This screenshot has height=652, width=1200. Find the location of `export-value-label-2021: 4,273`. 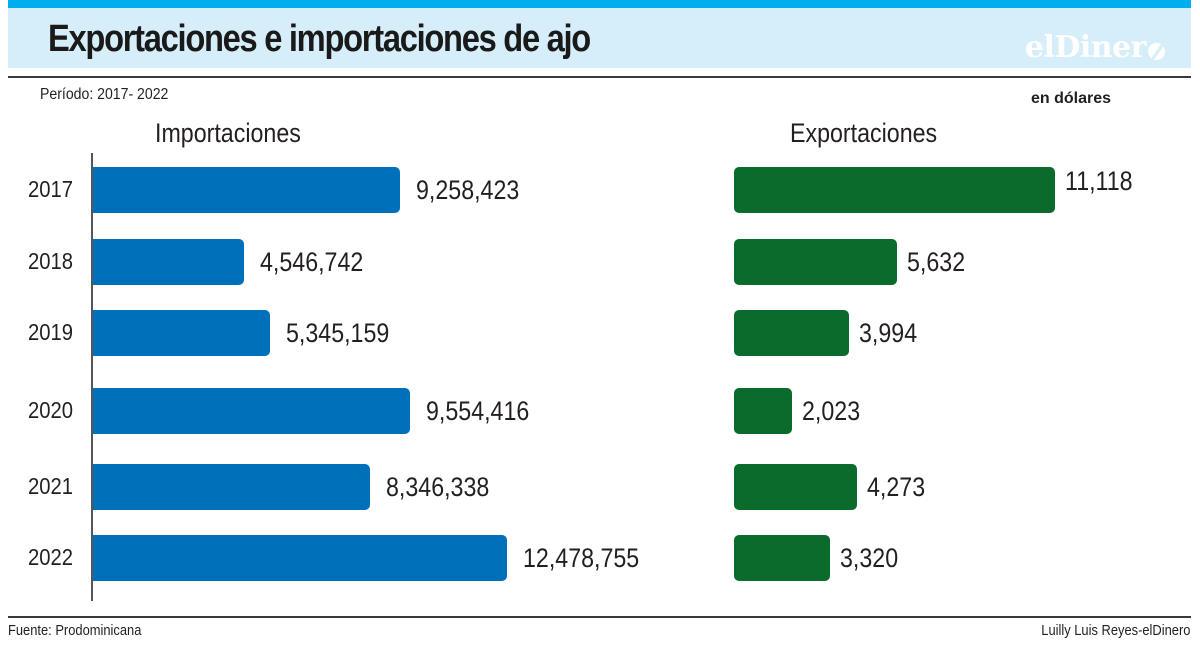

export-value-label-2021: 4,273 is located at coordinates (896, 487).